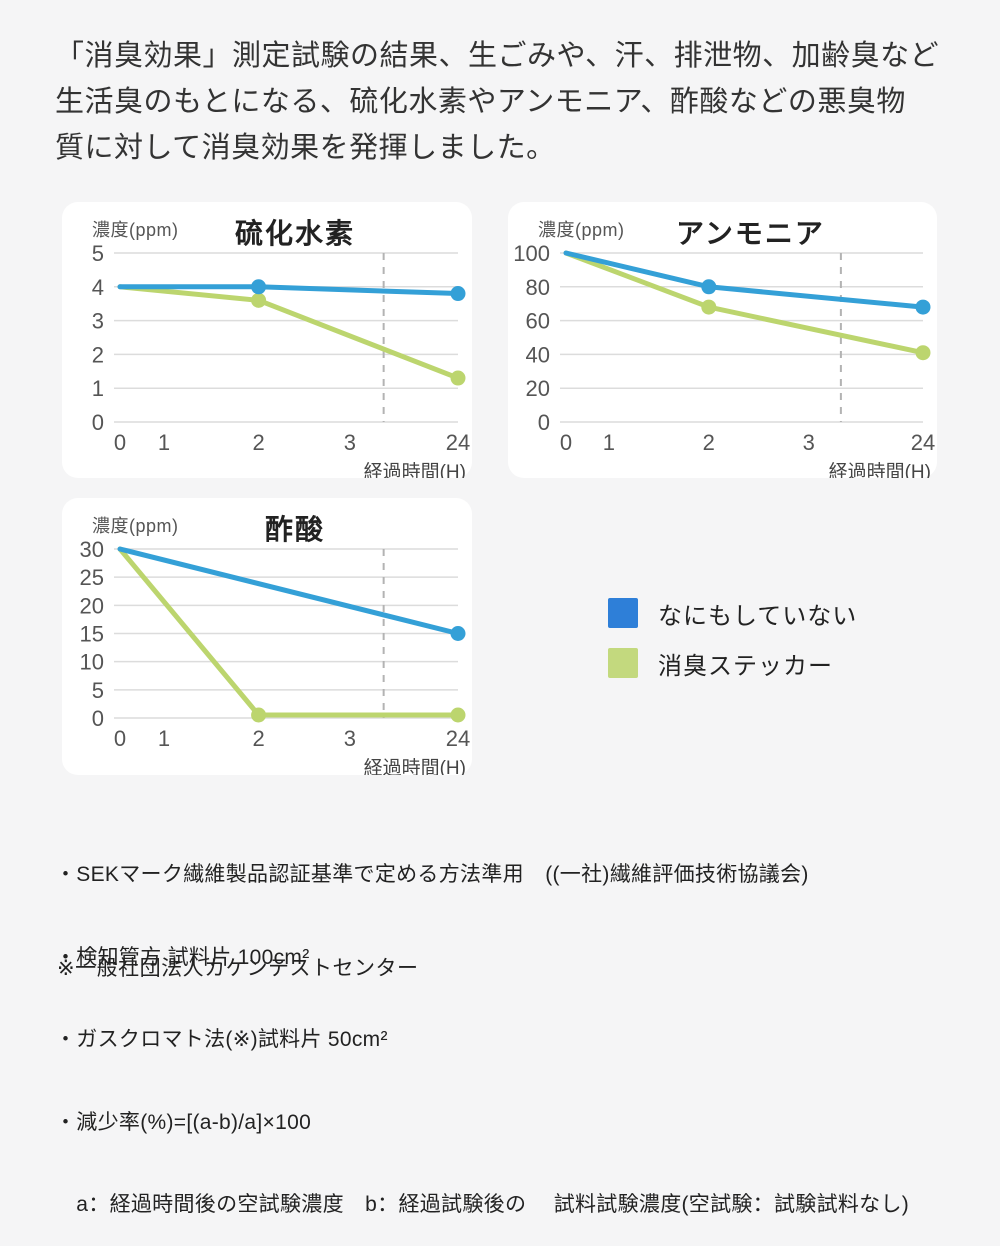 The height and width of the screenshot is (1246, 1000). I want to click on legend-item-deodorant-sticker: 消臭ステッカー, so click(732, 663).